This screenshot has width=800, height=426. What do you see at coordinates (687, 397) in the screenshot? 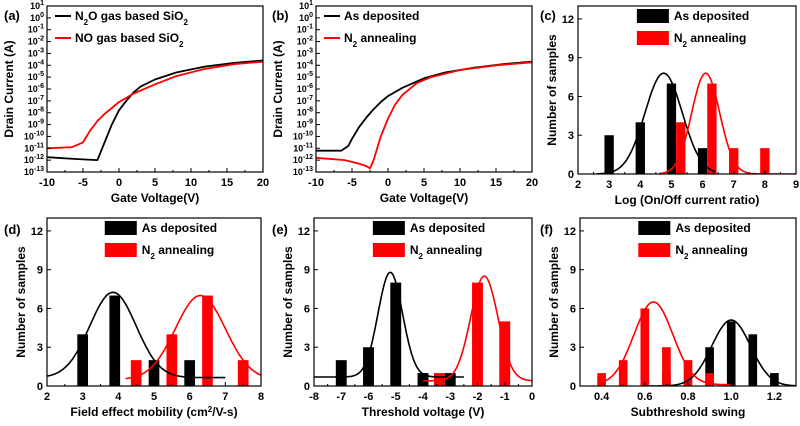
I see `x-tick-label: 0.8` at bounding box center [687, 397].